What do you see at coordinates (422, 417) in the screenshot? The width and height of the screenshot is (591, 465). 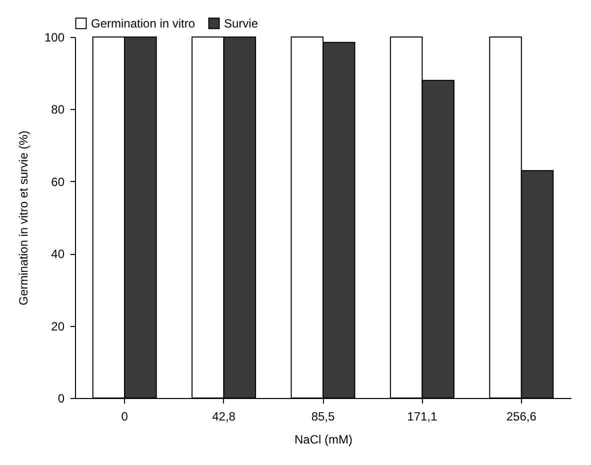 I see `x-tick-label: 171,1` at bounding box center [422, 417].